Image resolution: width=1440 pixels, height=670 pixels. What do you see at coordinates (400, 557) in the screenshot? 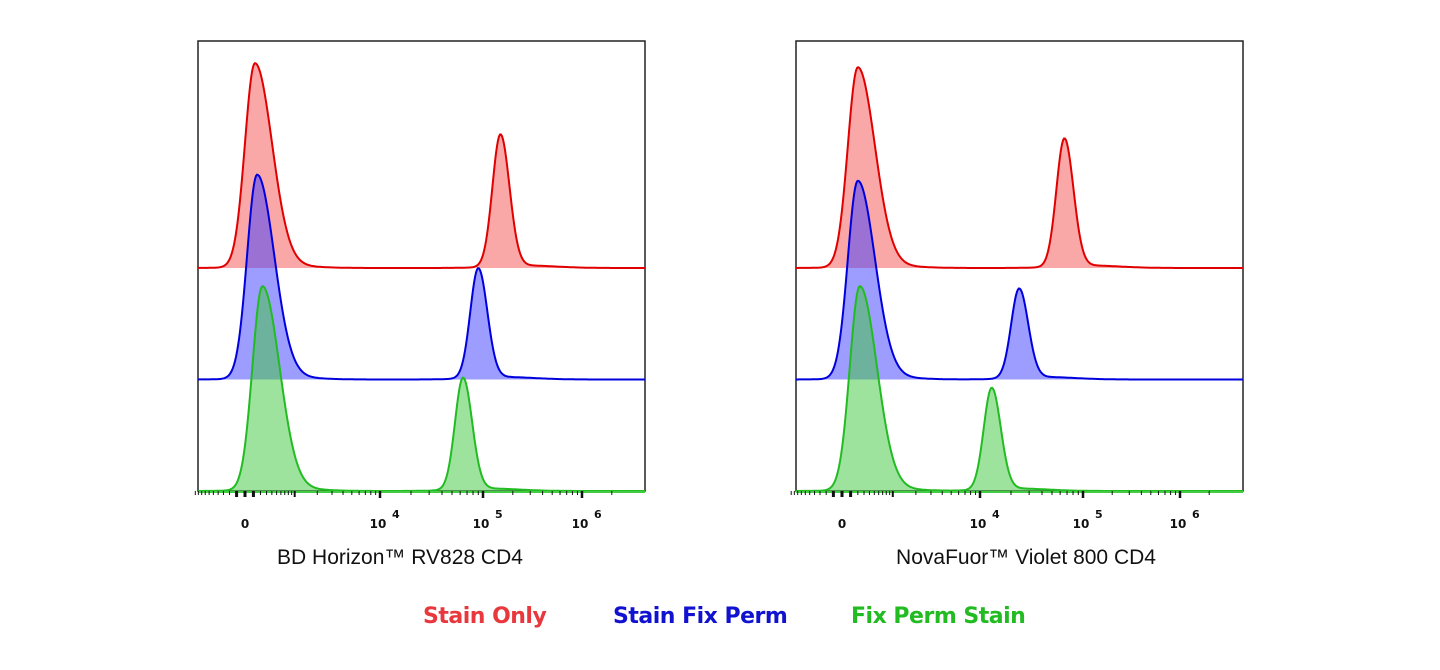
I see `x-axis-label-left: BD Horizon™ RV828 CD4` at bounding box center [400, 557].